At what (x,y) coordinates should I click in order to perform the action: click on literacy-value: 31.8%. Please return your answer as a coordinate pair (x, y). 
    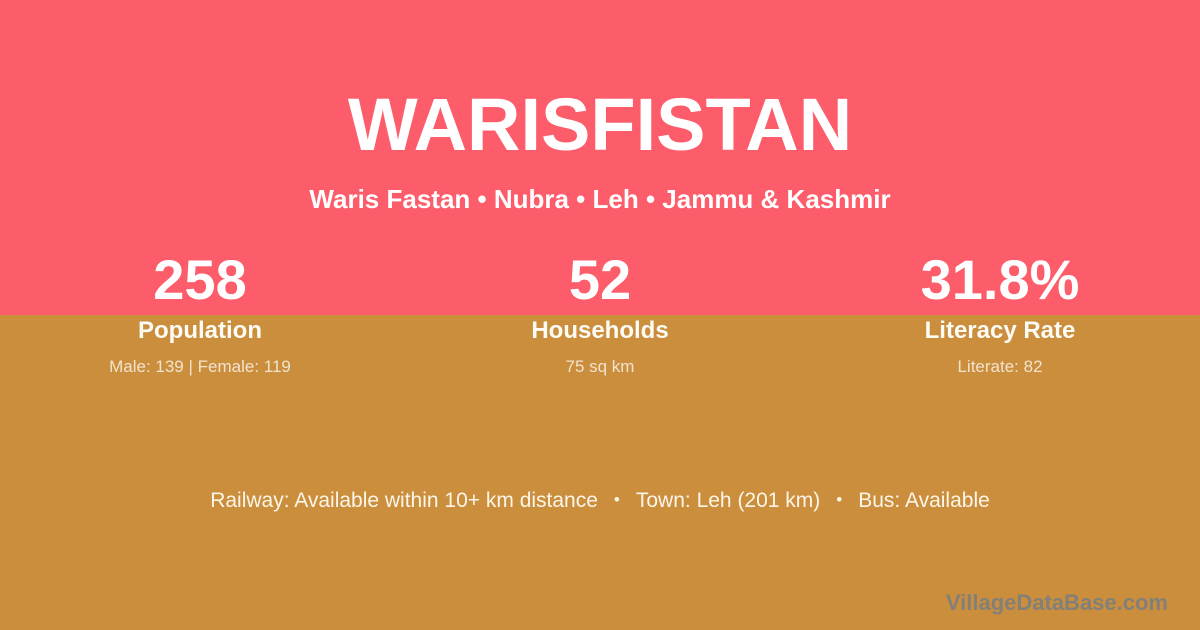
    Looking at the image, I should click on (1000, 279).